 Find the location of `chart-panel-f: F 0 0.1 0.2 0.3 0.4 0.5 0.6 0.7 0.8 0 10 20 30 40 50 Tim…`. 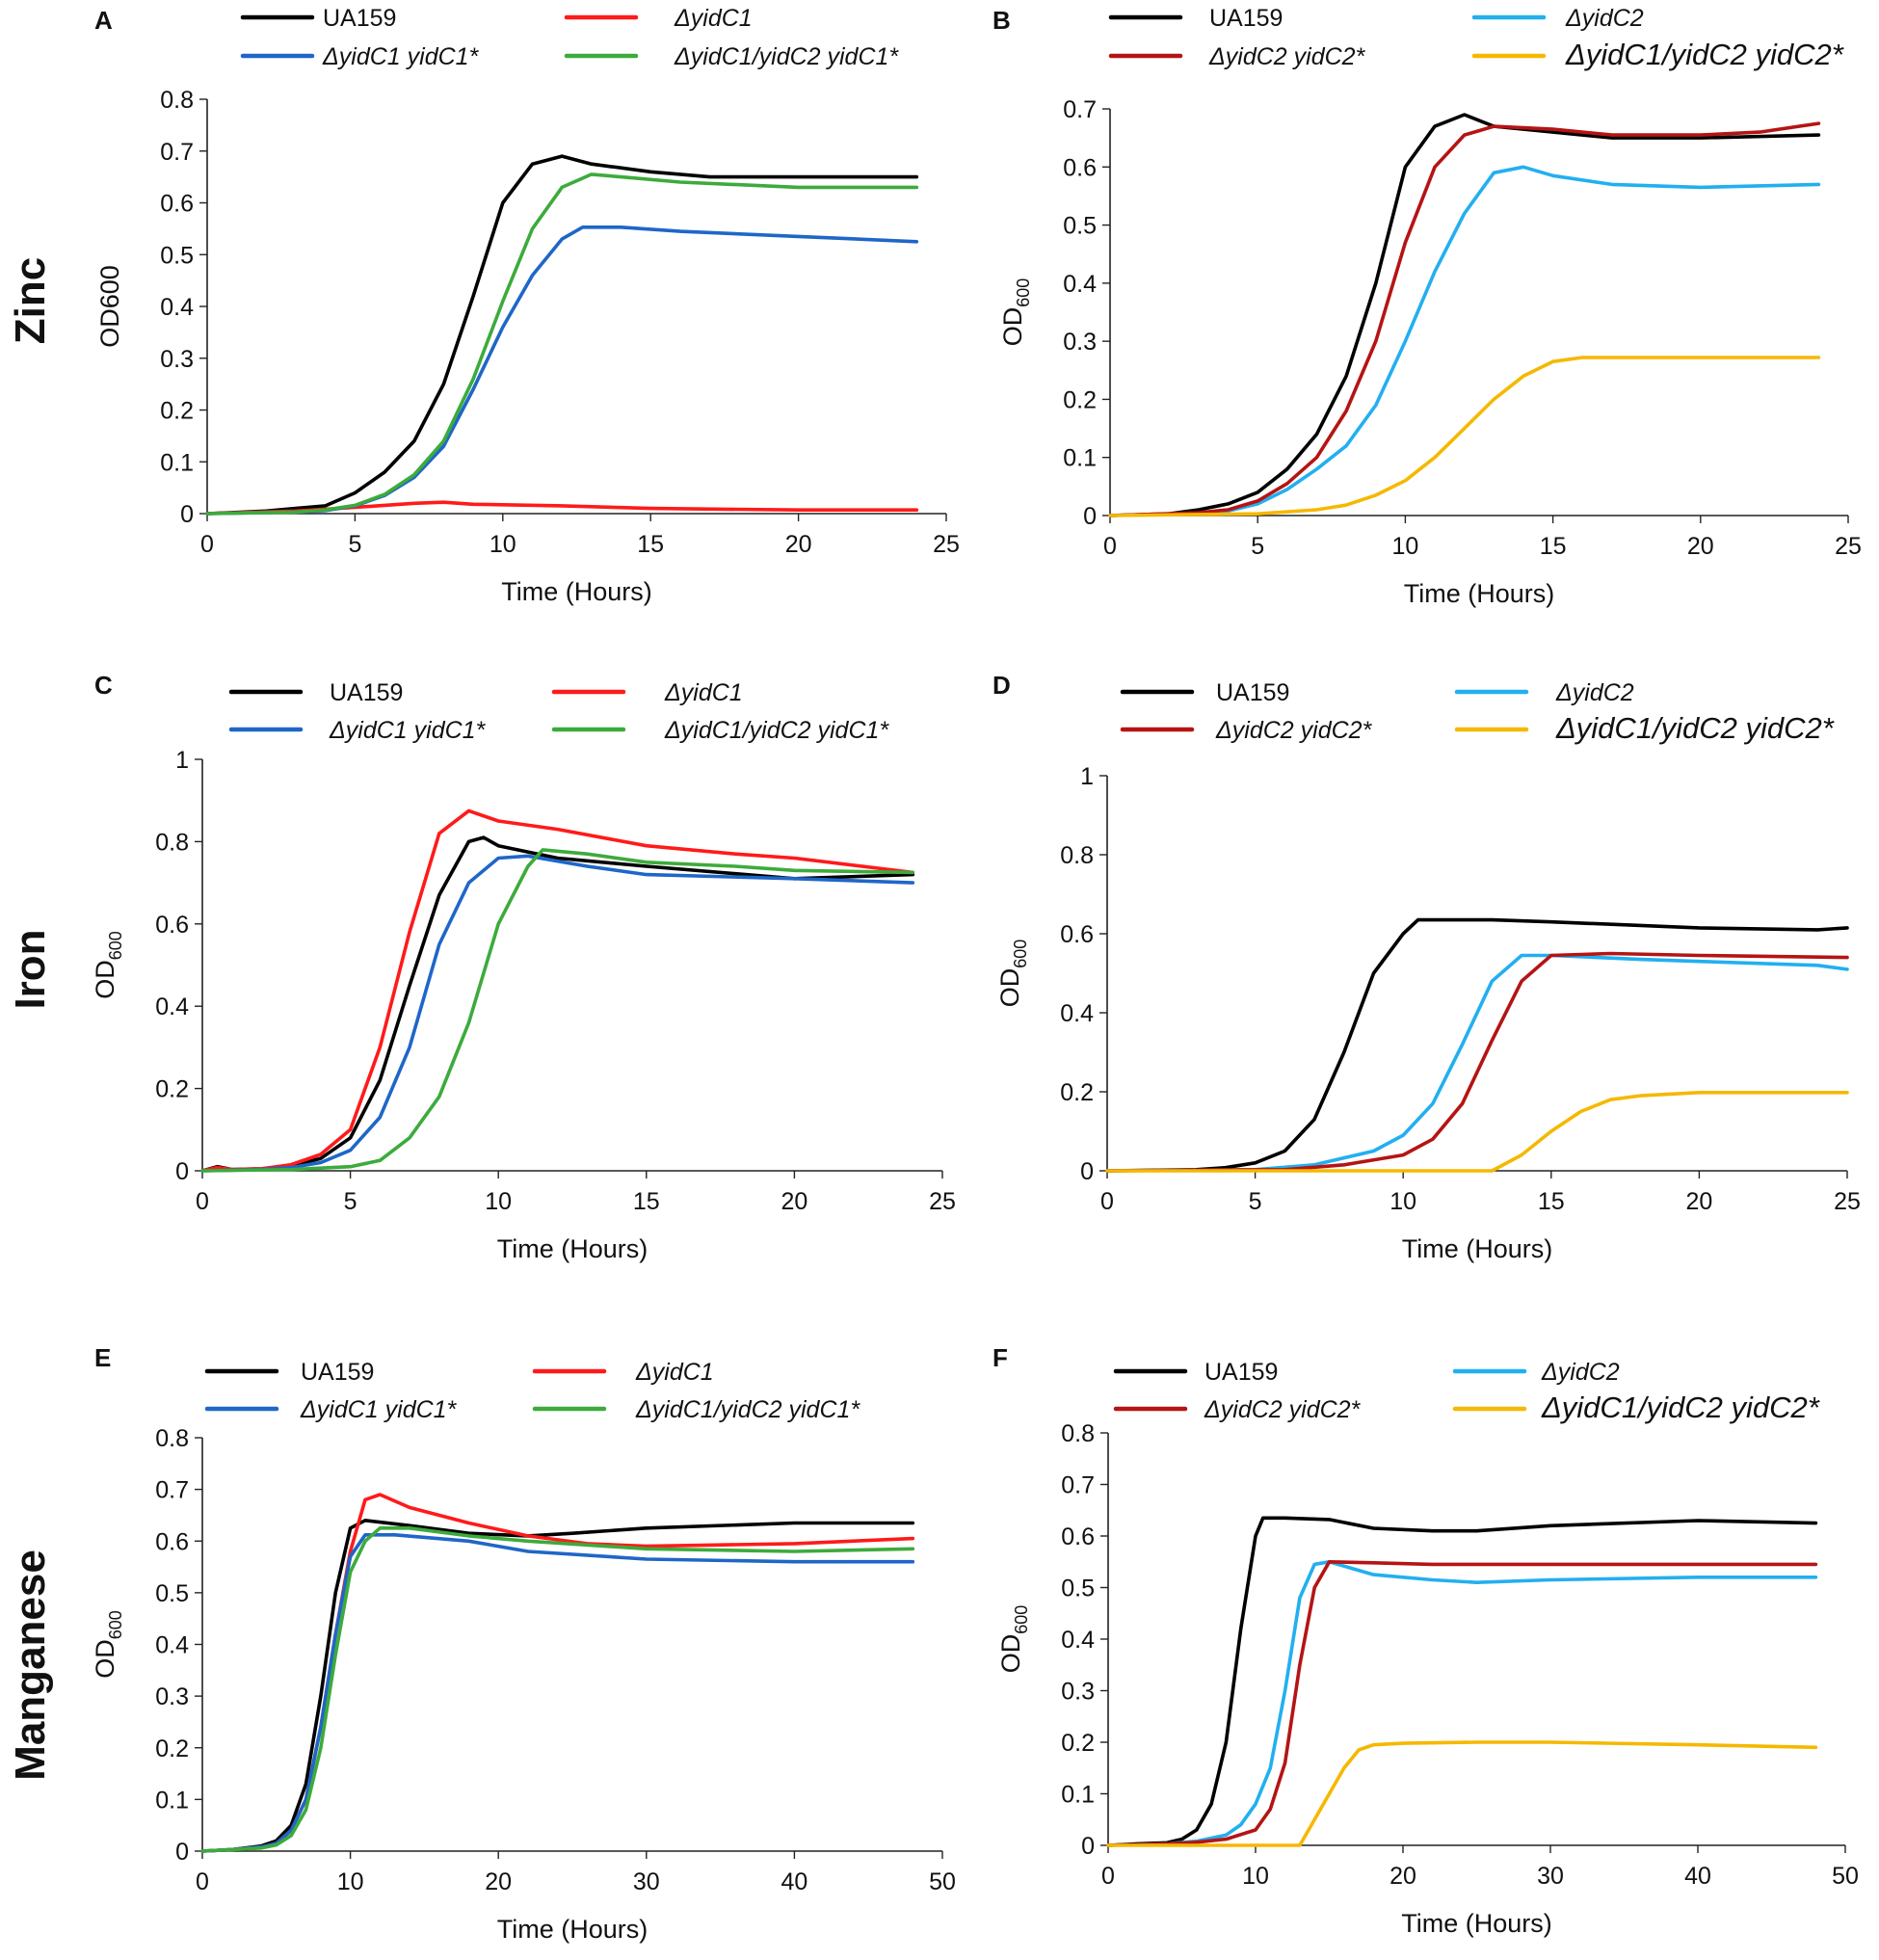

chart-panel-f: F 0 0.1 0.2 0.3 0.4 0.5 0.6 0.7 0.8 0 10 20 30 40 50 Tim… is located at coordinates (1426, 1640).